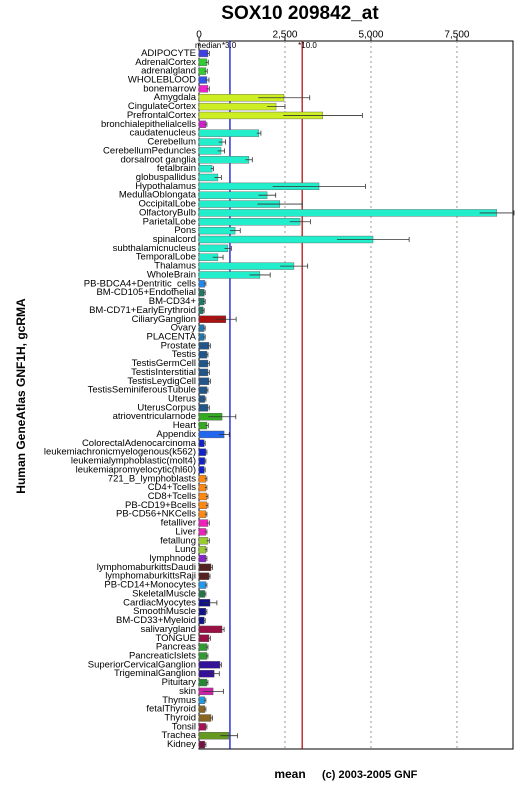 The width and height of the screenshot is (520, 790). What do you see at coordinates (172, 496) in the screenshot?
I see `y-tick-label: CD8+Tcells` at bounding box center [172, 496].